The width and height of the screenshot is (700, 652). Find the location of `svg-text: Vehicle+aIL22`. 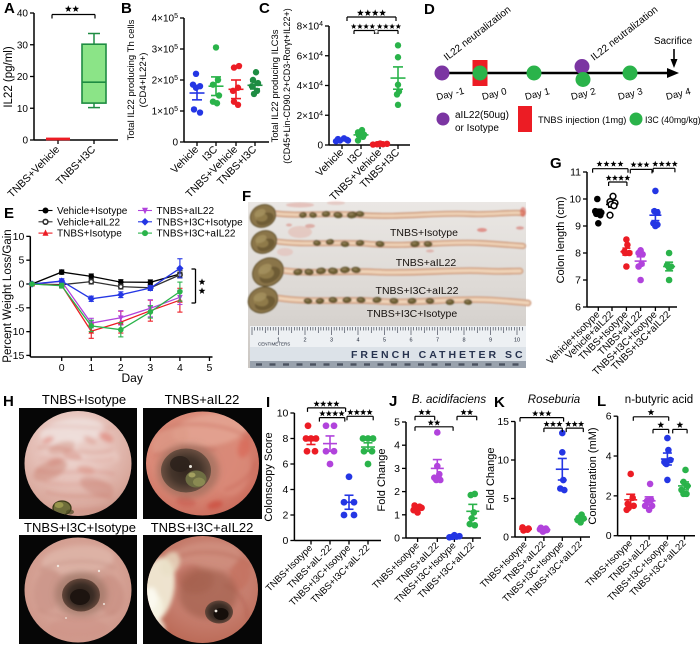

svg-text: Vehicle+aIL22 is located at coordinates (89, 222).